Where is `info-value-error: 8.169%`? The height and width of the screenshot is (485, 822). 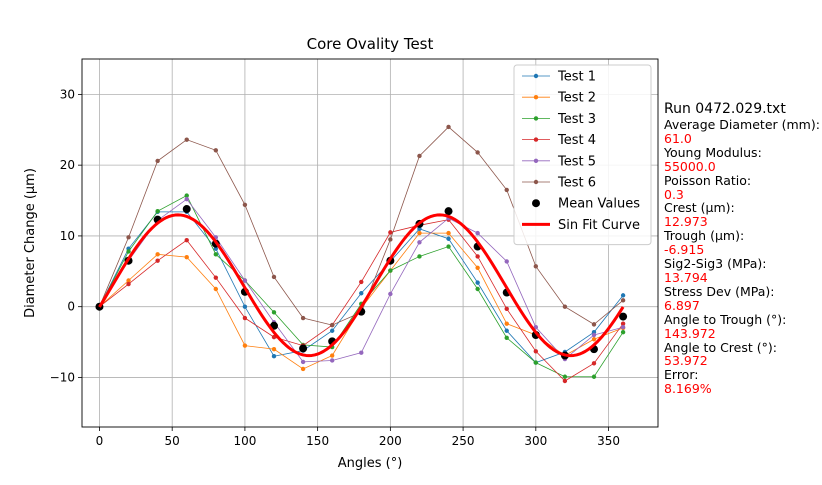 info-value-error: 8.169% is located at coordinates (688, 389).